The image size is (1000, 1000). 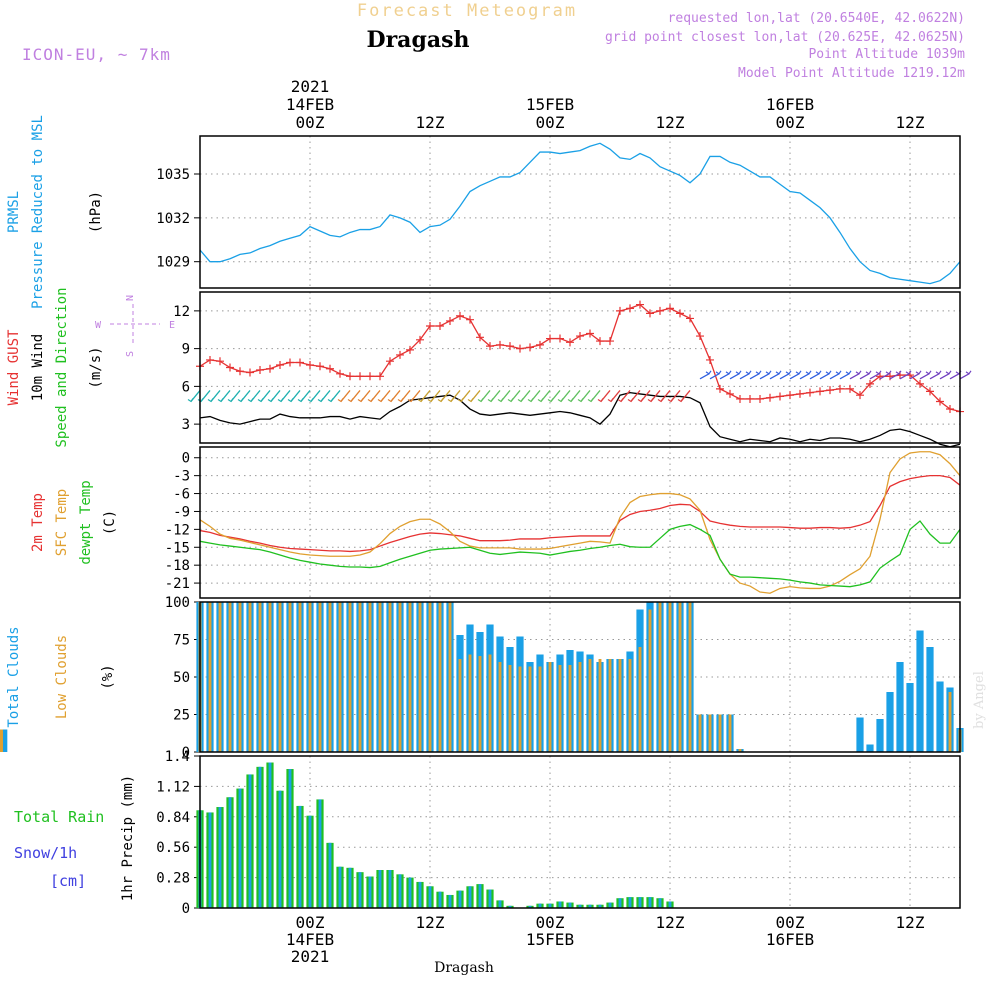 I want to click on top-date-label: 00Z, so click(x=550, y=122).